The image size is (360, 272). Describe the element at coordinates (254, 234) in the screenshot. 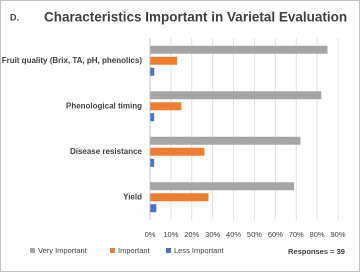

I see `x-tick-label: 50%` at that location.